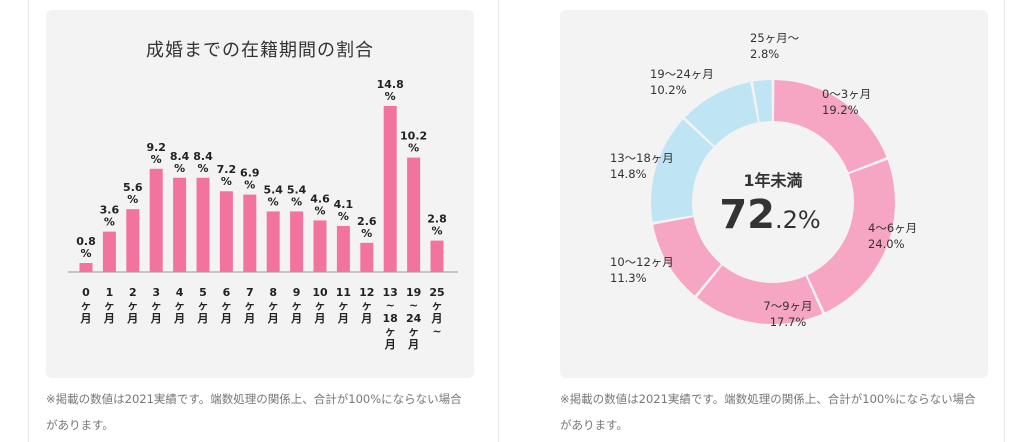  Describe the element at coordinates (260, 50) in the screenshot. I see `bar-chart-title: 成婚までの在籍期間の割合` at that location.